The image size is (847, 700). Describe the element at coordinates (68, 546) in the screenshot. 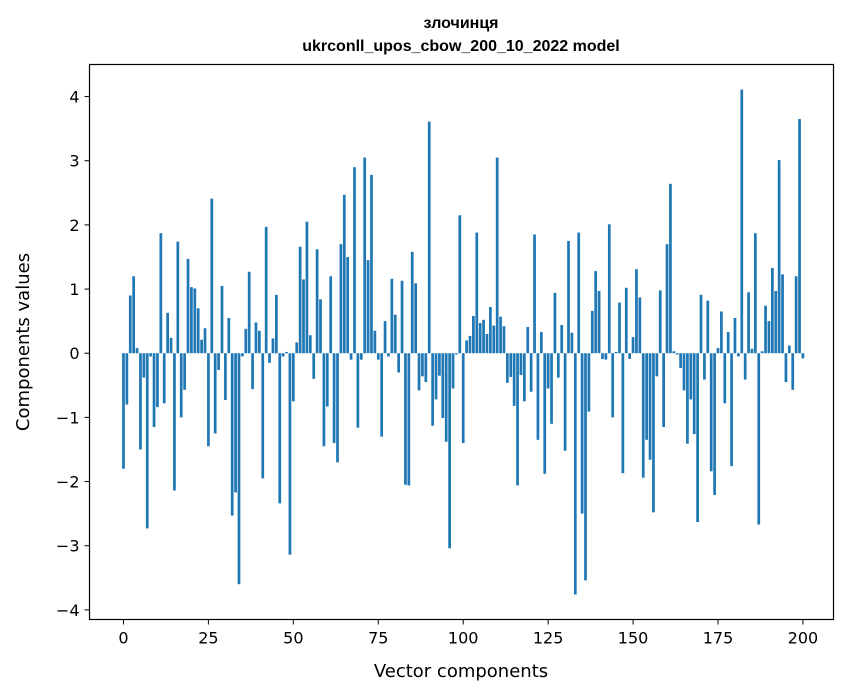

I see `y-tick-label: −3` at that location.